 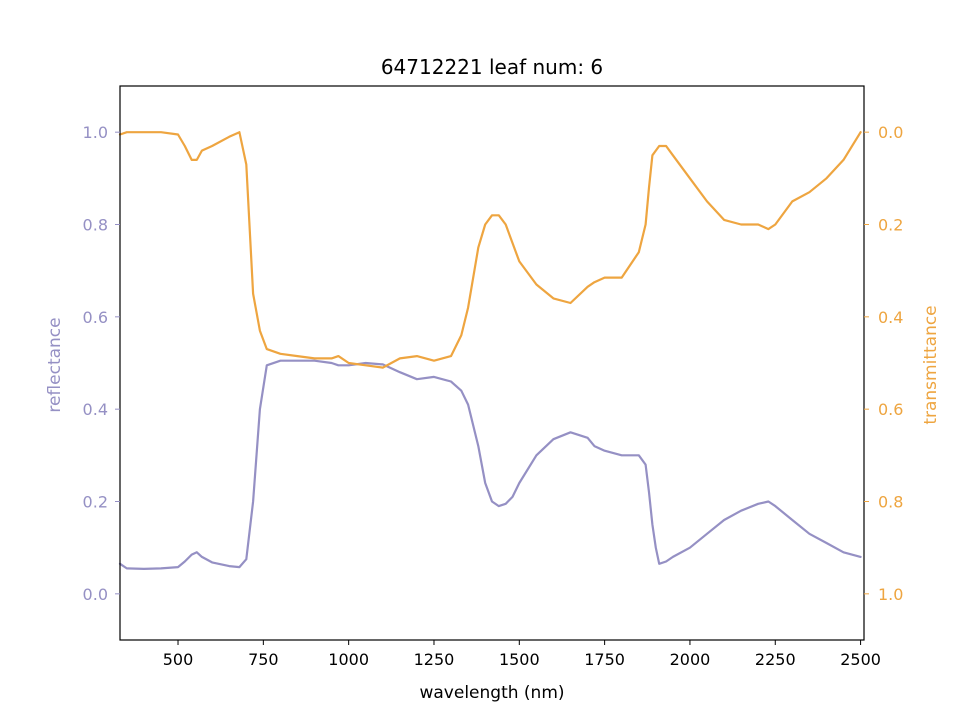 I want to click on left-tick-label: 0.0, so click(x=95, y=594).